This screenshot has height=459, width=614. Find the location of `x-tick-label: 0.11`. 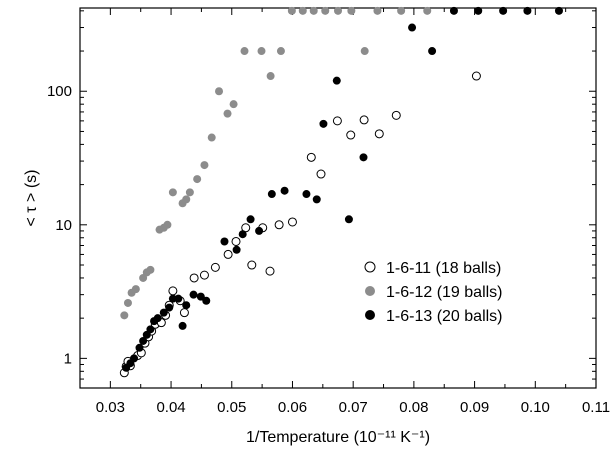

x-tick-label: 0.11 is located at coordinates (596, 407).